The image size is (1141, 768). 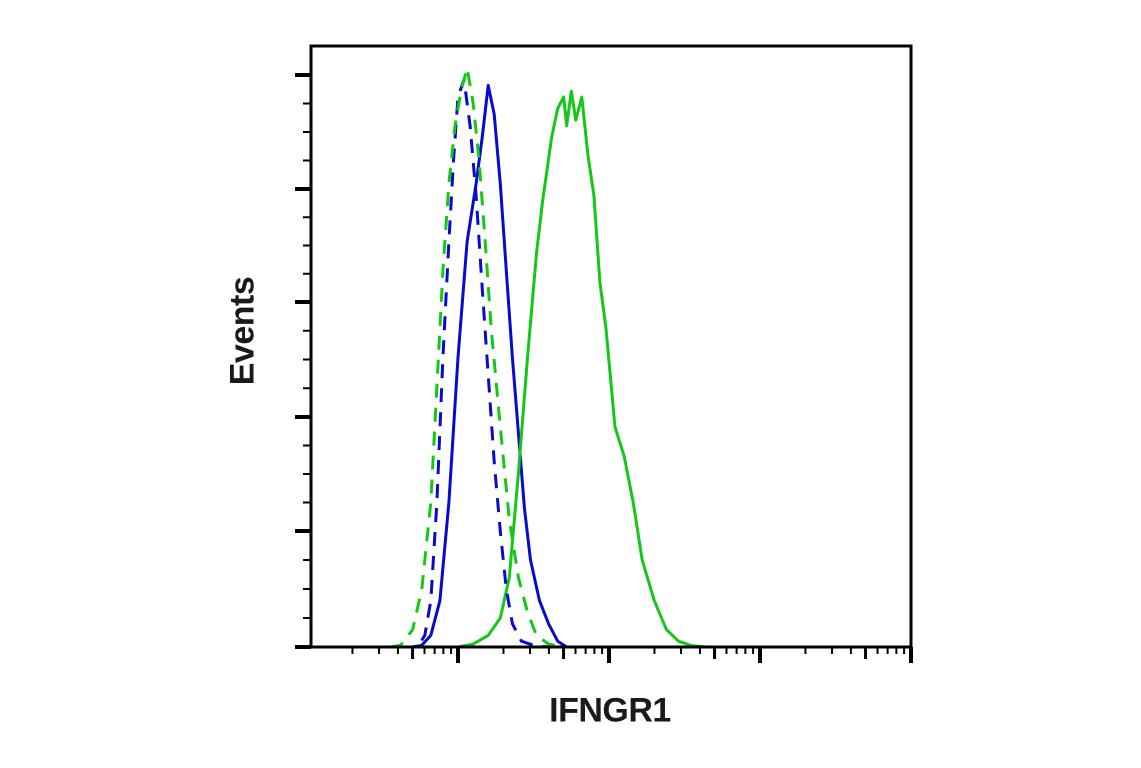 What do you see at coordinates (610, 710) in the screenshot?
I see `x-axis-label: IFNGR1` at bounding box center [610, 710].